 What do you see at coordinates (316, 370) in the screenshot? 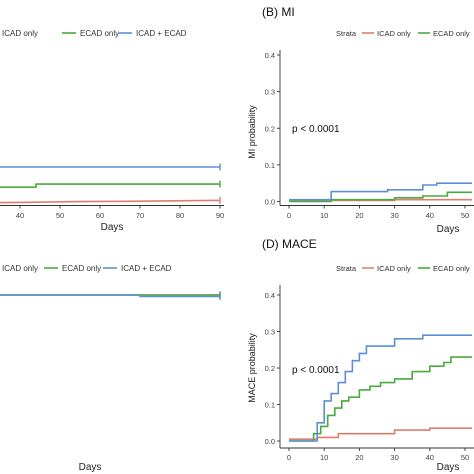
I see `panel-d-annotation: p < 0.0001` at bounding box center [316, 370].